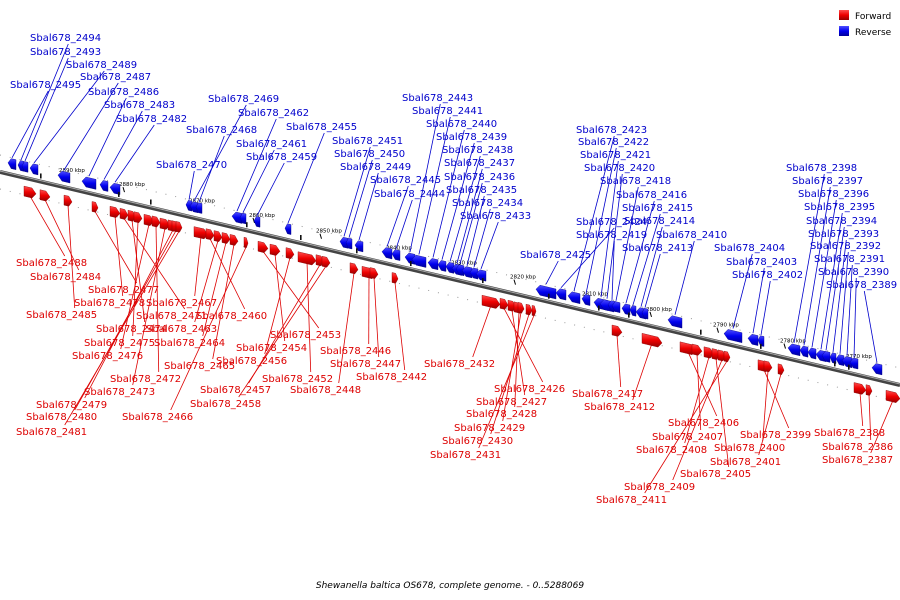  I want to click on reverse-gene-label: Sbal678_2415, so click(657, 208).